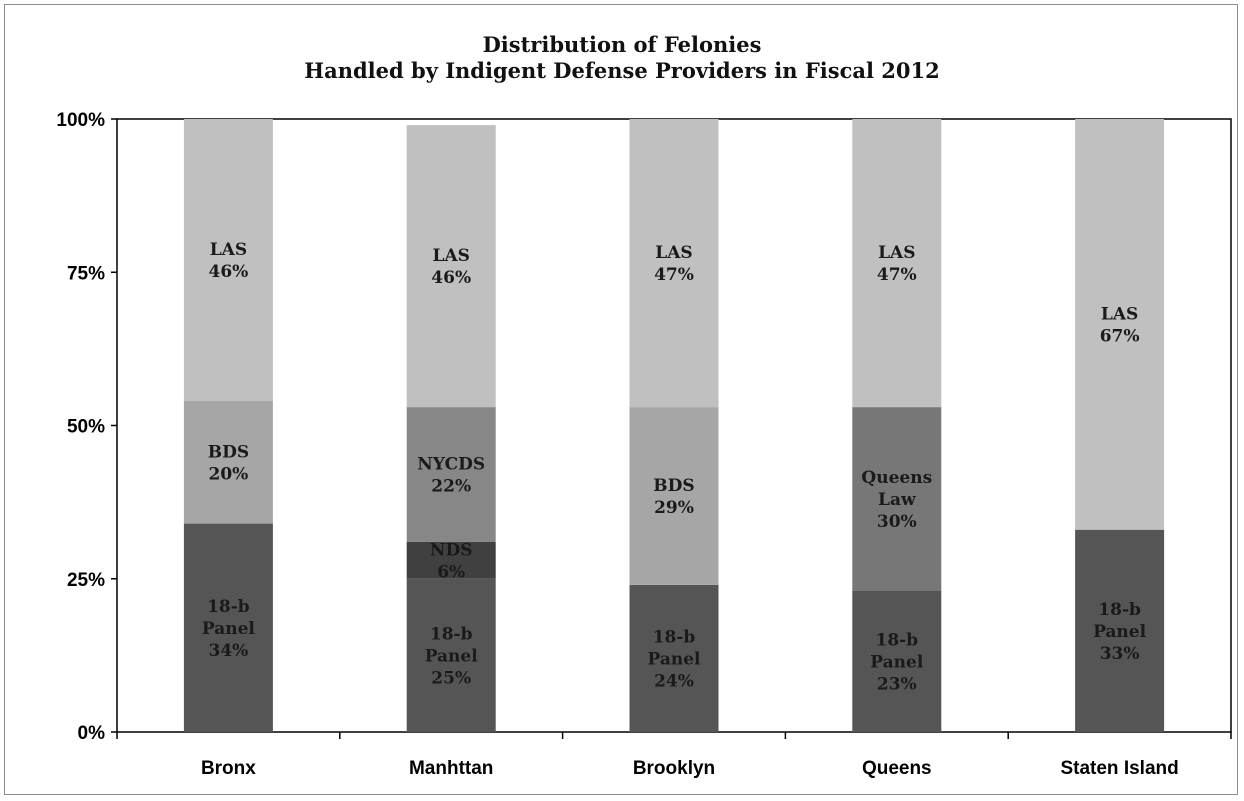  I want to click on data-label: BDS 29%, so click(673, 497).